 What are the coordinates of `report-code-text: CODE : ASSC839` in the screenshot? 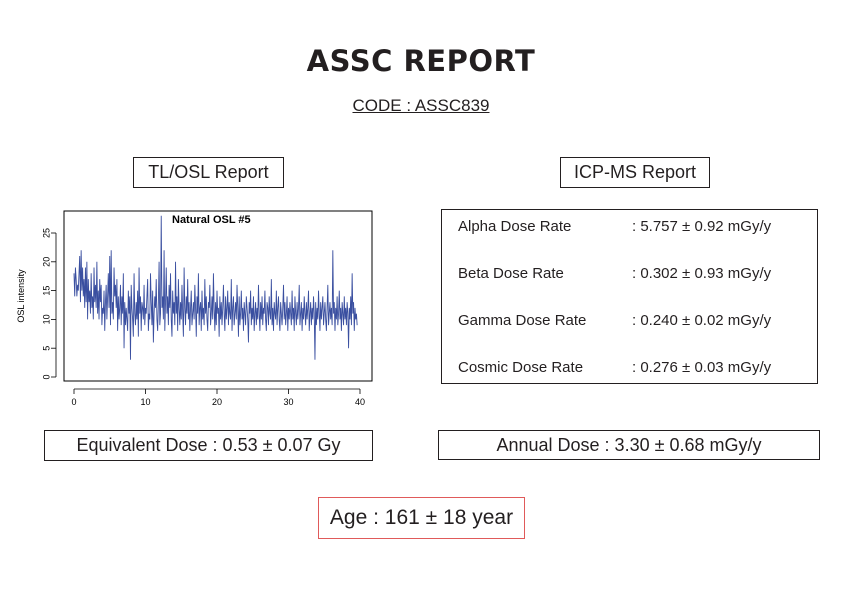 It's located at (421, 105).